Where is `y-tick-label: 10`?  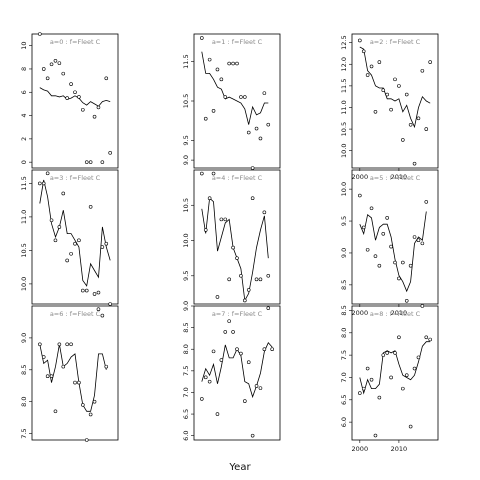
y-tick-label: 10 is located at coordinates (24, 46).